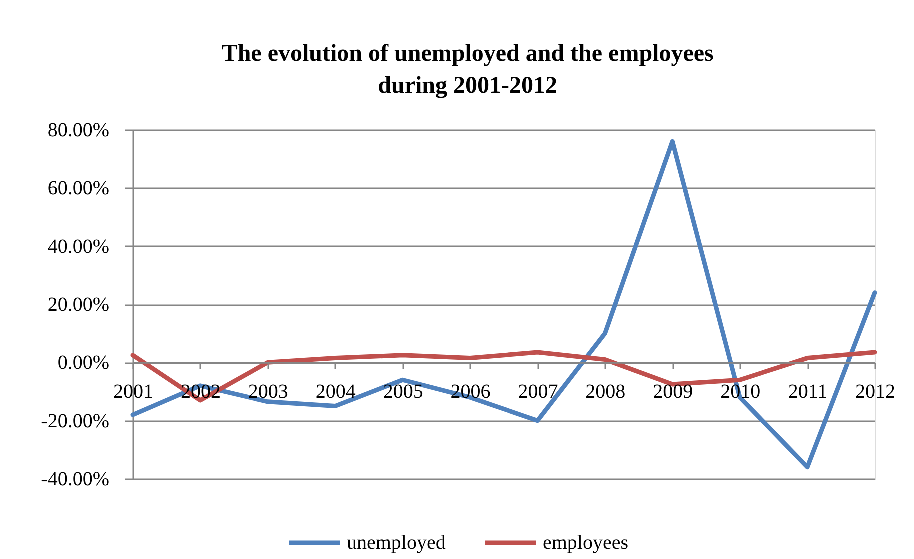 This screenshot has height=559, width=914. Describe the element at coordinates (84, 363) in the screenshot. I see `y-tick-label: 0.00%` at that location.